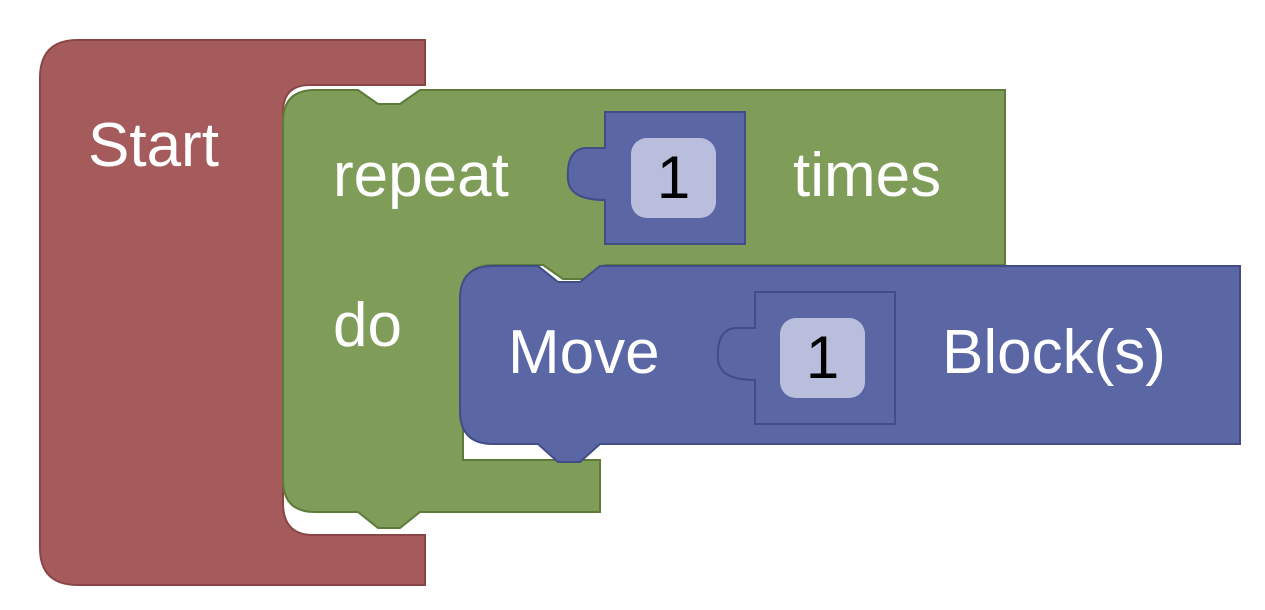 This screenshot has height=610, width=1265. What do you see at coordinates (153, 145) in the screenshot?
I see `start-label: Start` at bounding box center [153, 145].